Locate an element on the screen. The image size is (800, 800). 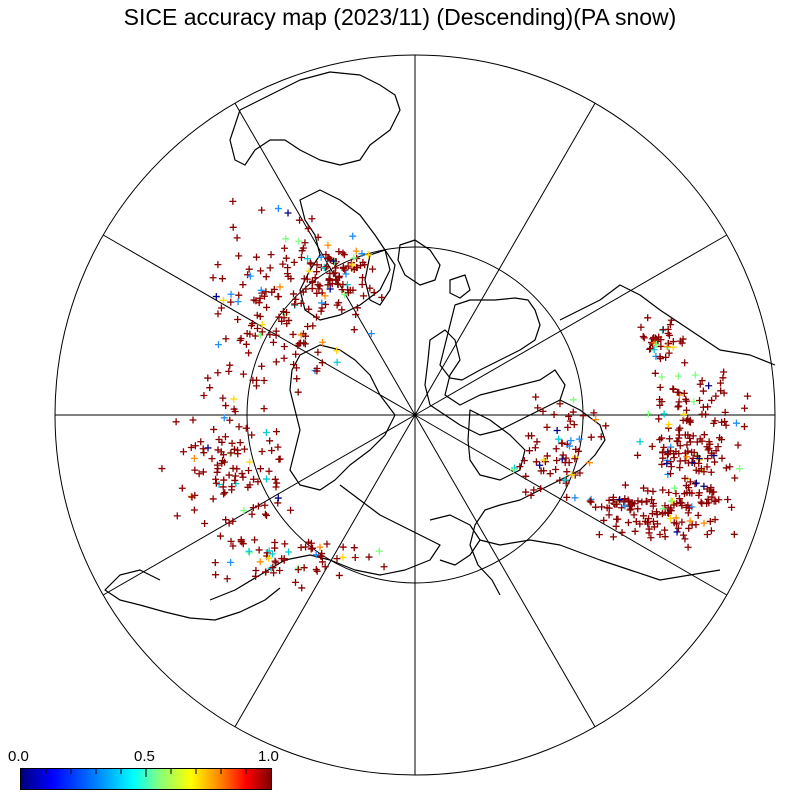
coastline-svalbard is located at coordinates (460, 286).